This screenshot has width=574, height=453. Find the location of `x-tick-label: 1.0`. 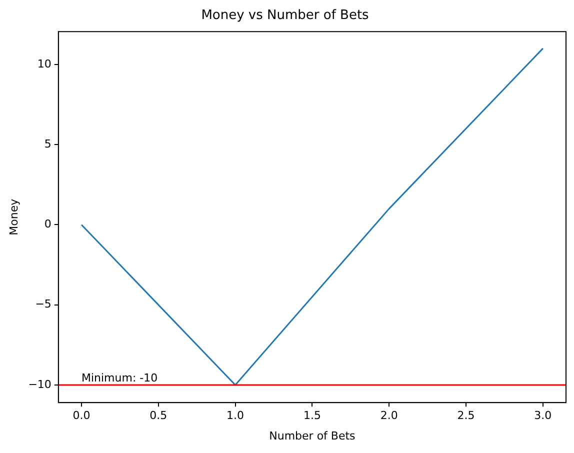

x-tick-label: 1.0 is located at coordinates (235, 415).